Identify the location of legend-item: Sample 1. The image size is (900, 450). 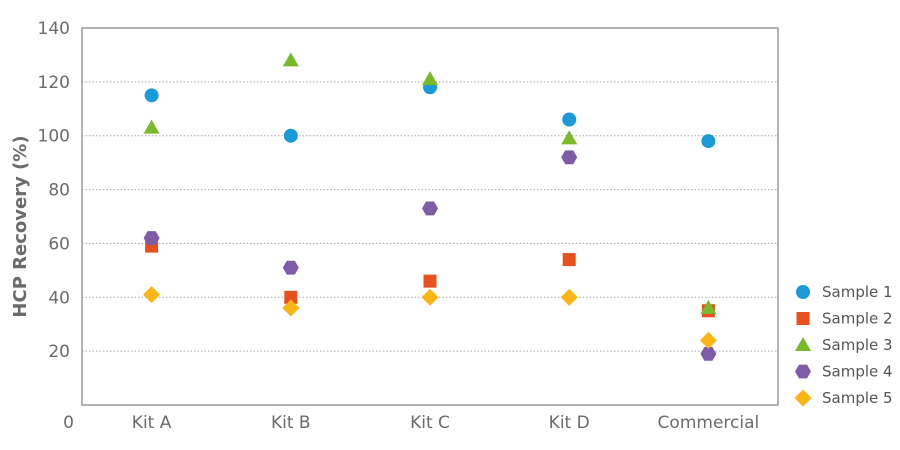
(844, 292).